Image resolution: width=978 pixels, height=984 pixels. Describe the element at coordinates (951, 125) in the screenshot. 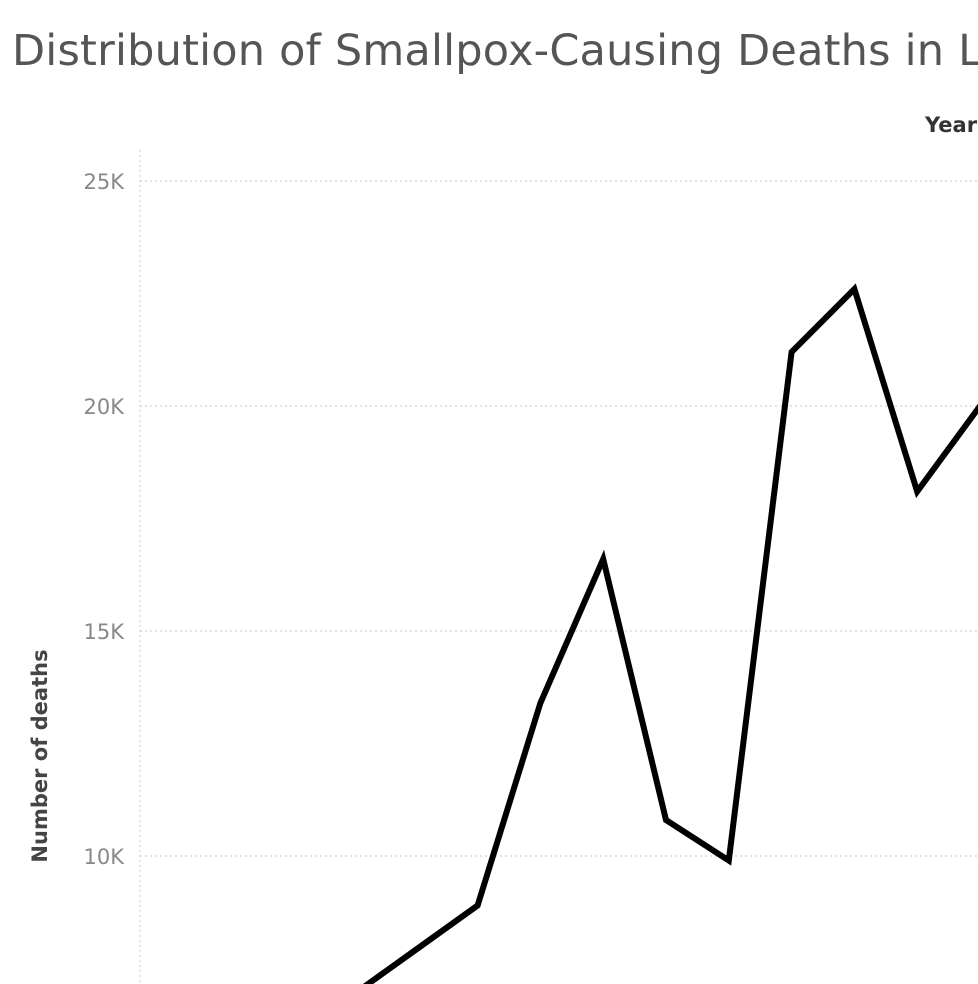

I see `legend-label: Year` at that location.